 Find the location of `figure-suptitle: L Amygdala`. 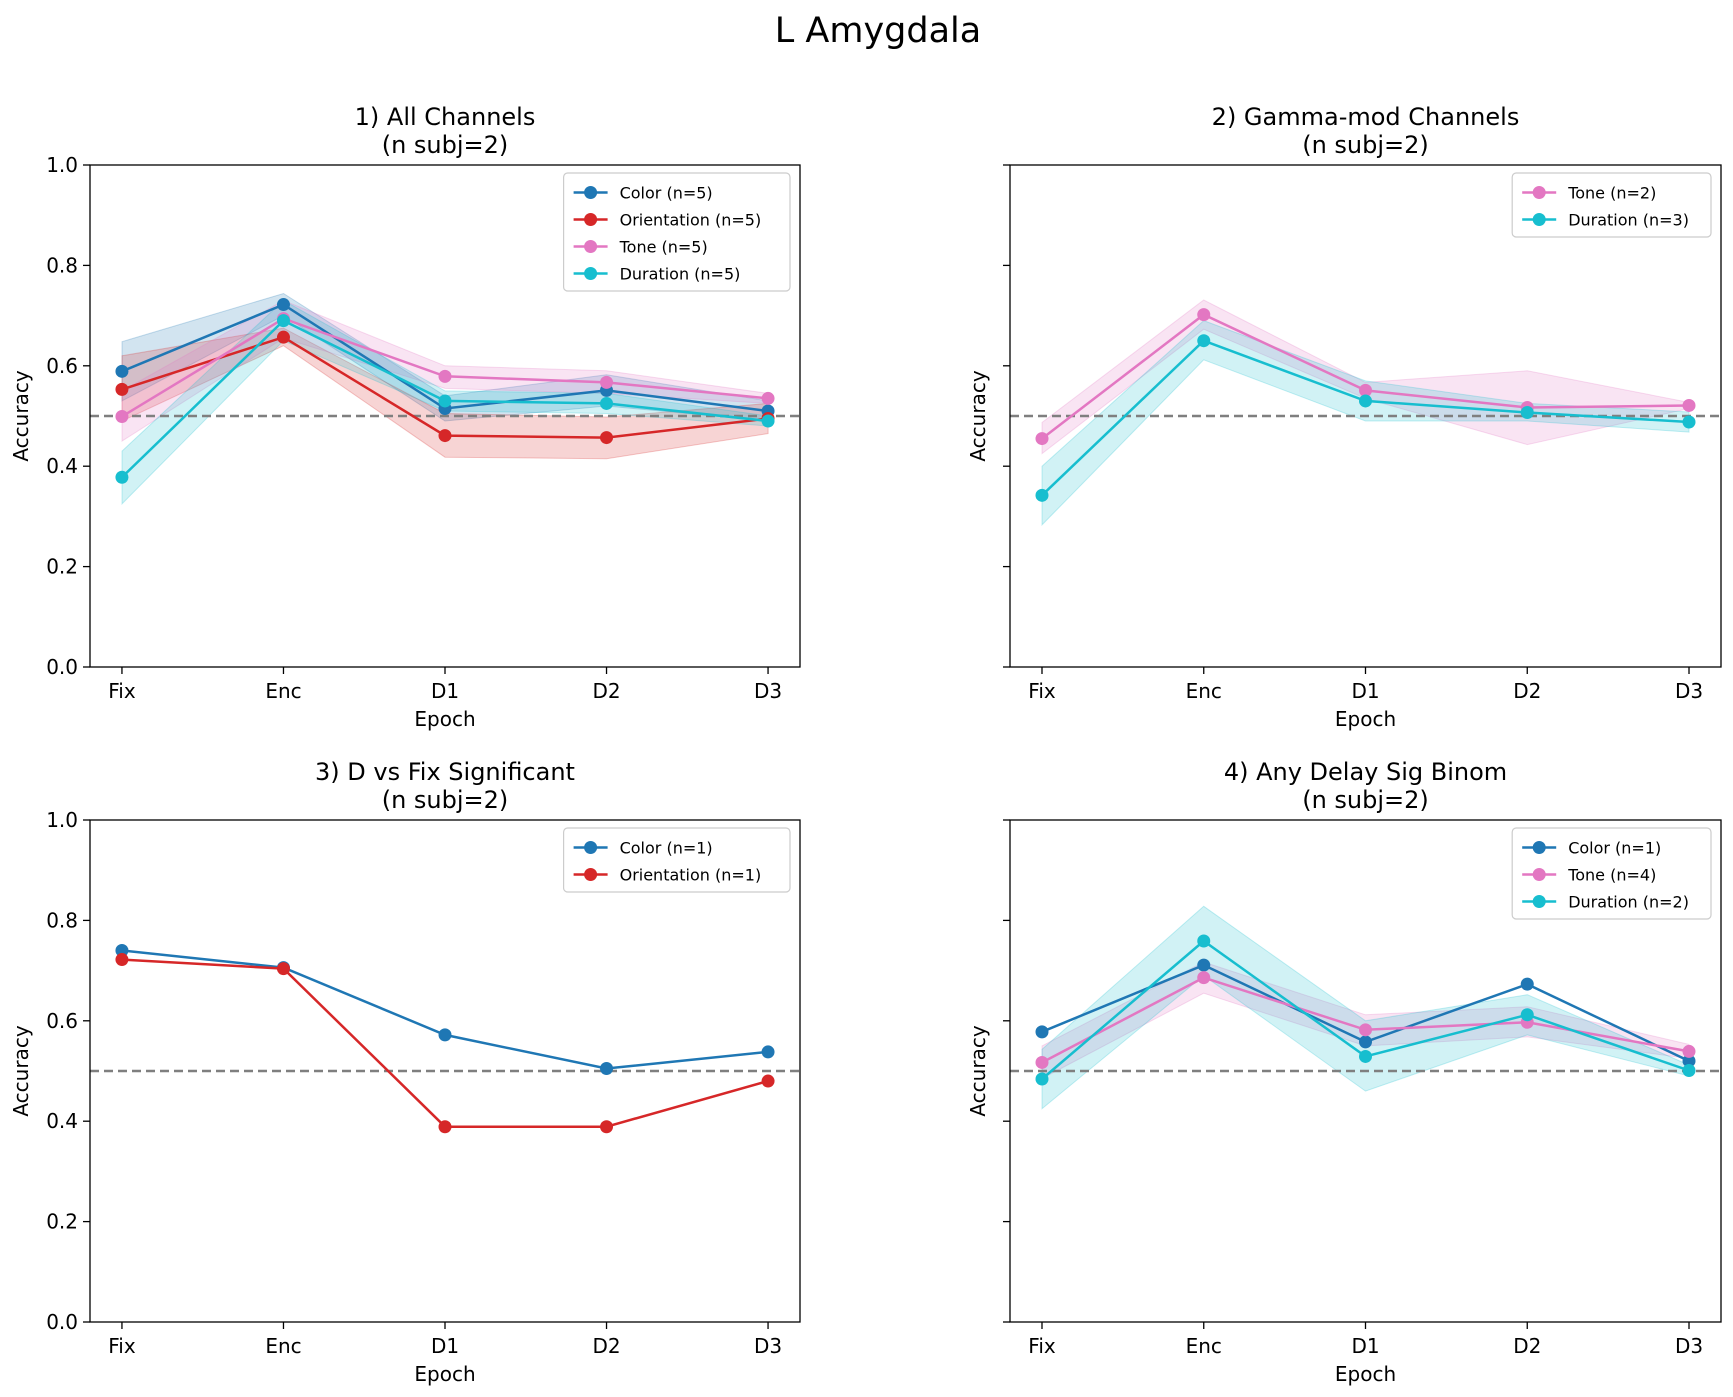

figure-suptitle: L Amygdala is located at coordinates (878, 31).